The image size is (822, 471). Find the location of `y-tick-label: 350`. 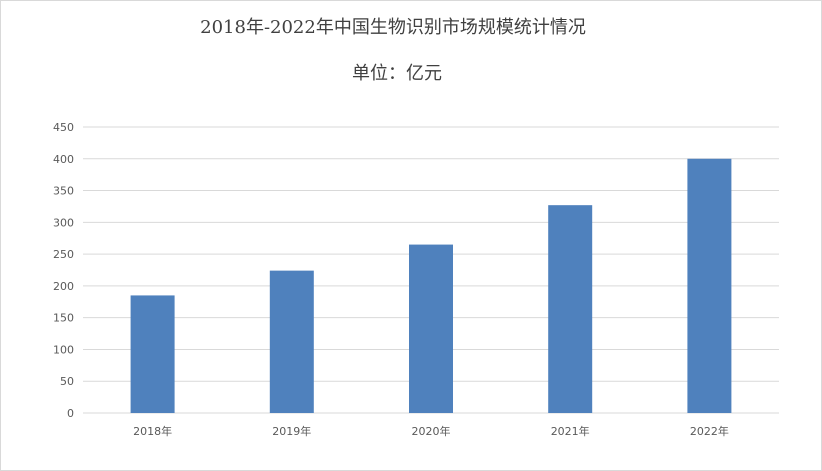

y-tick-label: 350 is located at coordinates (63, 191).